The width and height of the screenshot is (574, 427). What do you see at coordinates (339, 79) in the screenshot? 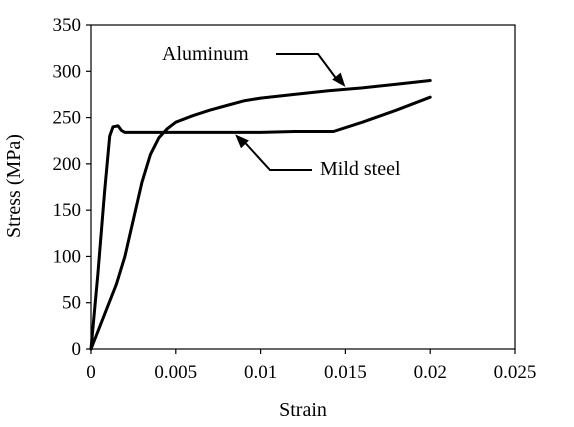
I see `aluminum-arrowhead` at bounding box center [339, 79].